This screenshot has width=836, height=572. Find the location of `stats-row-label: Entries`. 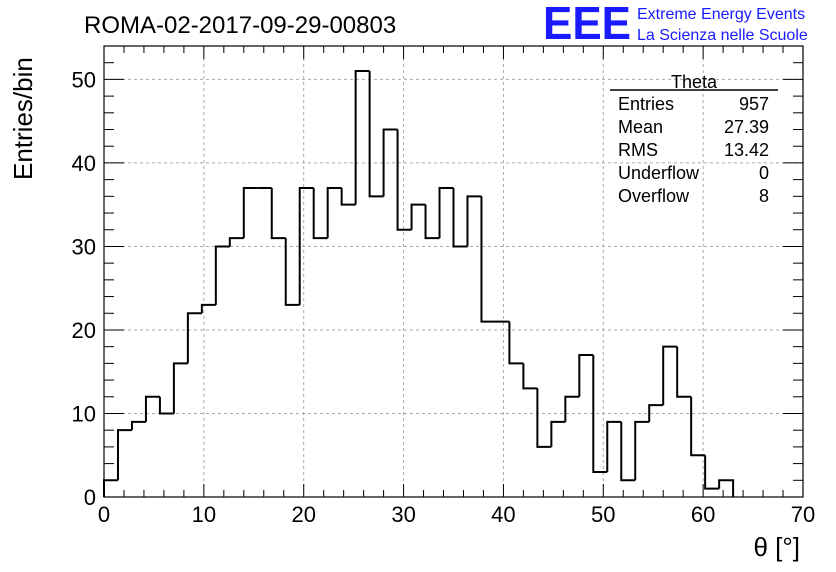

stats-row-label: Entries is located at coordinates (646, 104).